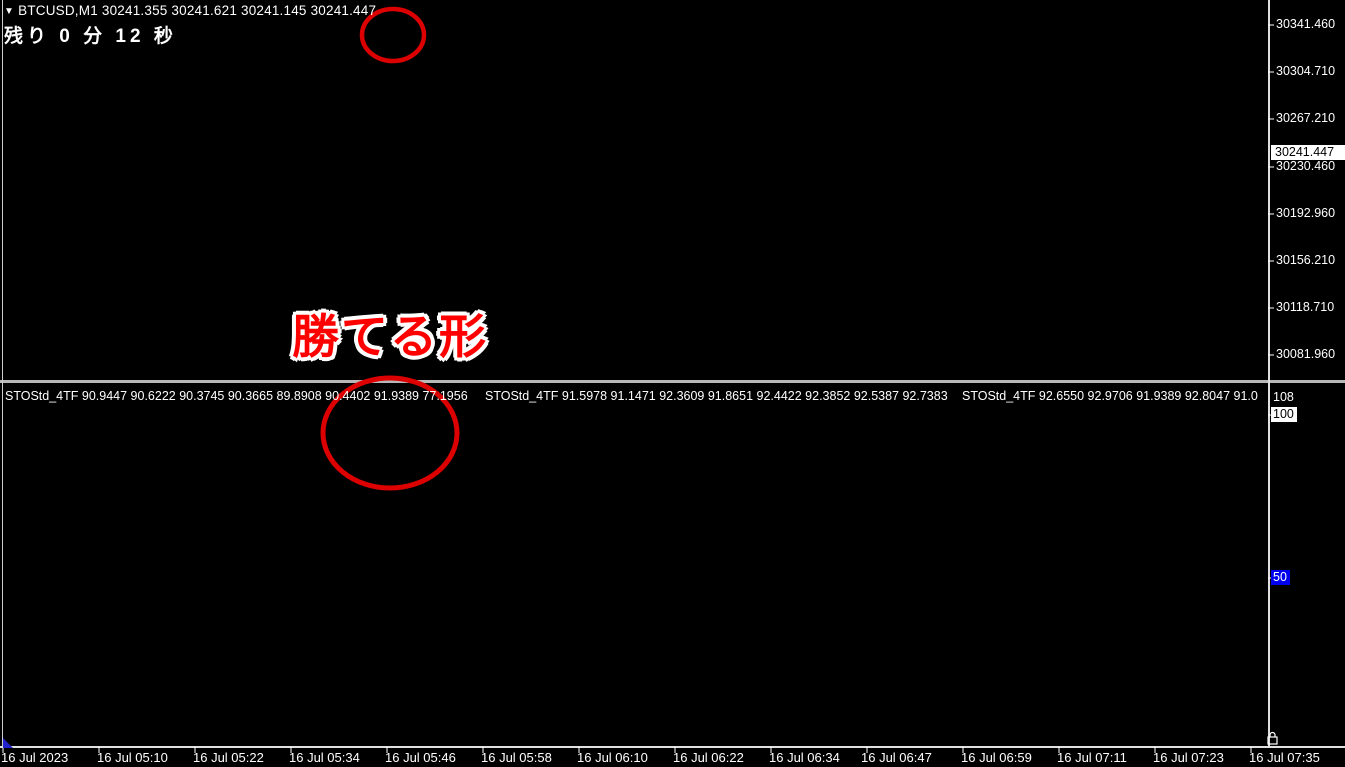 This screenshot has width=1345, height=767. What do you see at coordinates (1188, 757) in the screenshot?
I see `time-axis-label: 16 Jul 07:23` at bounding box center [1188, 757].